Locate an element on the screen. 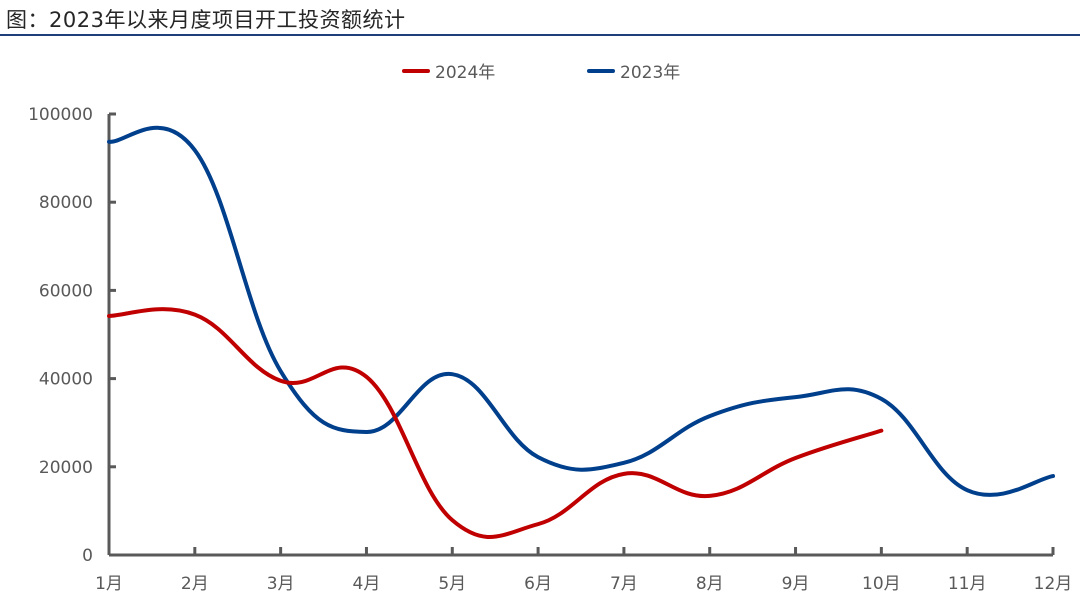 Image resolution: width=1080 pixels, height=595 pixels. x-tick-label: 6月 is located at coordinates (538, 584).